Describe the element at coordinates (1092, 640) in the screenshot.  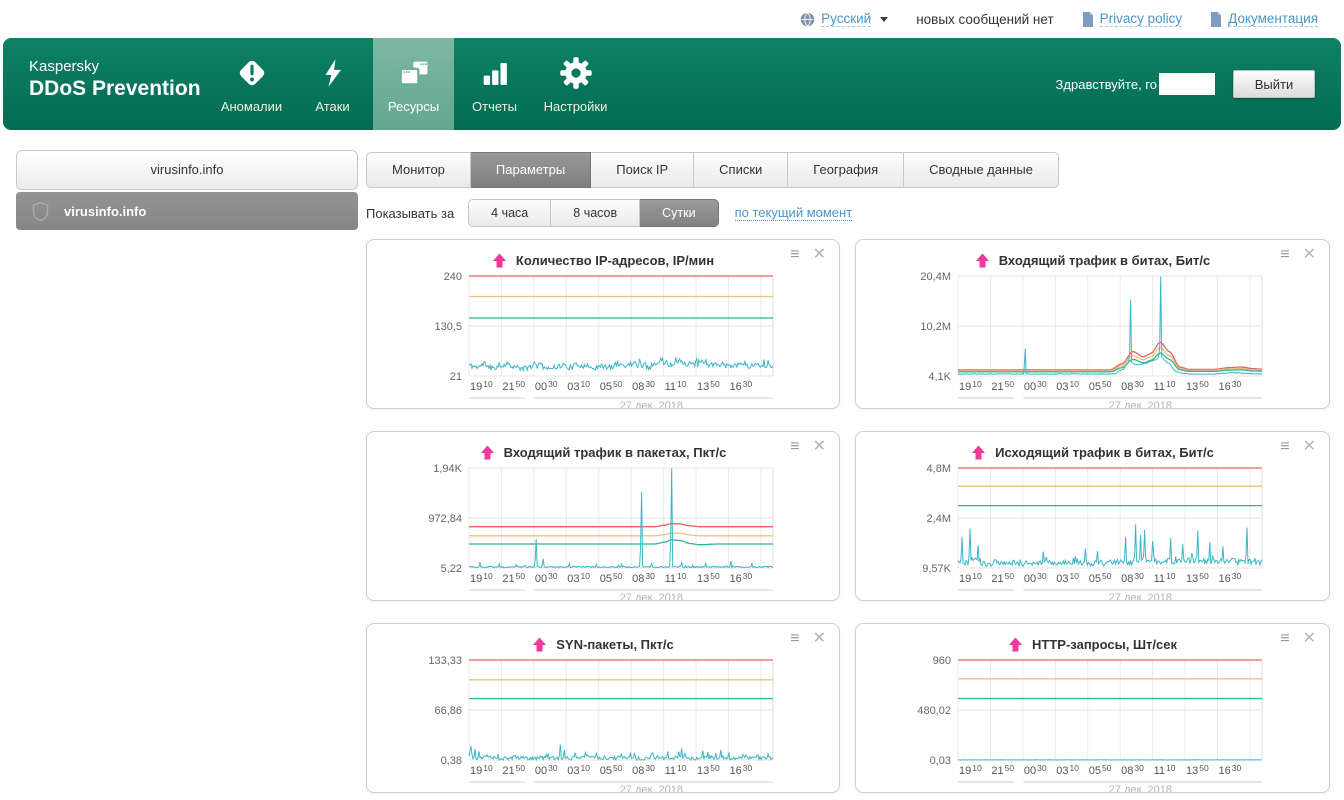
I see `chart-header: HTTP-запросы, Шт/сек` at that location.